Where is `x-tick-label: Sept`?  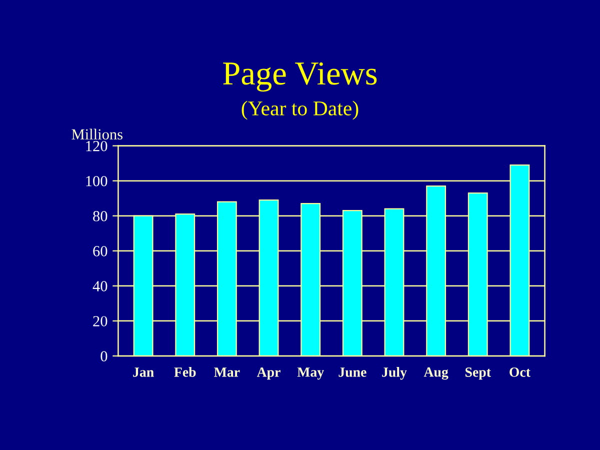
x-tick-label: Sept is located at coordinates (478, 374).